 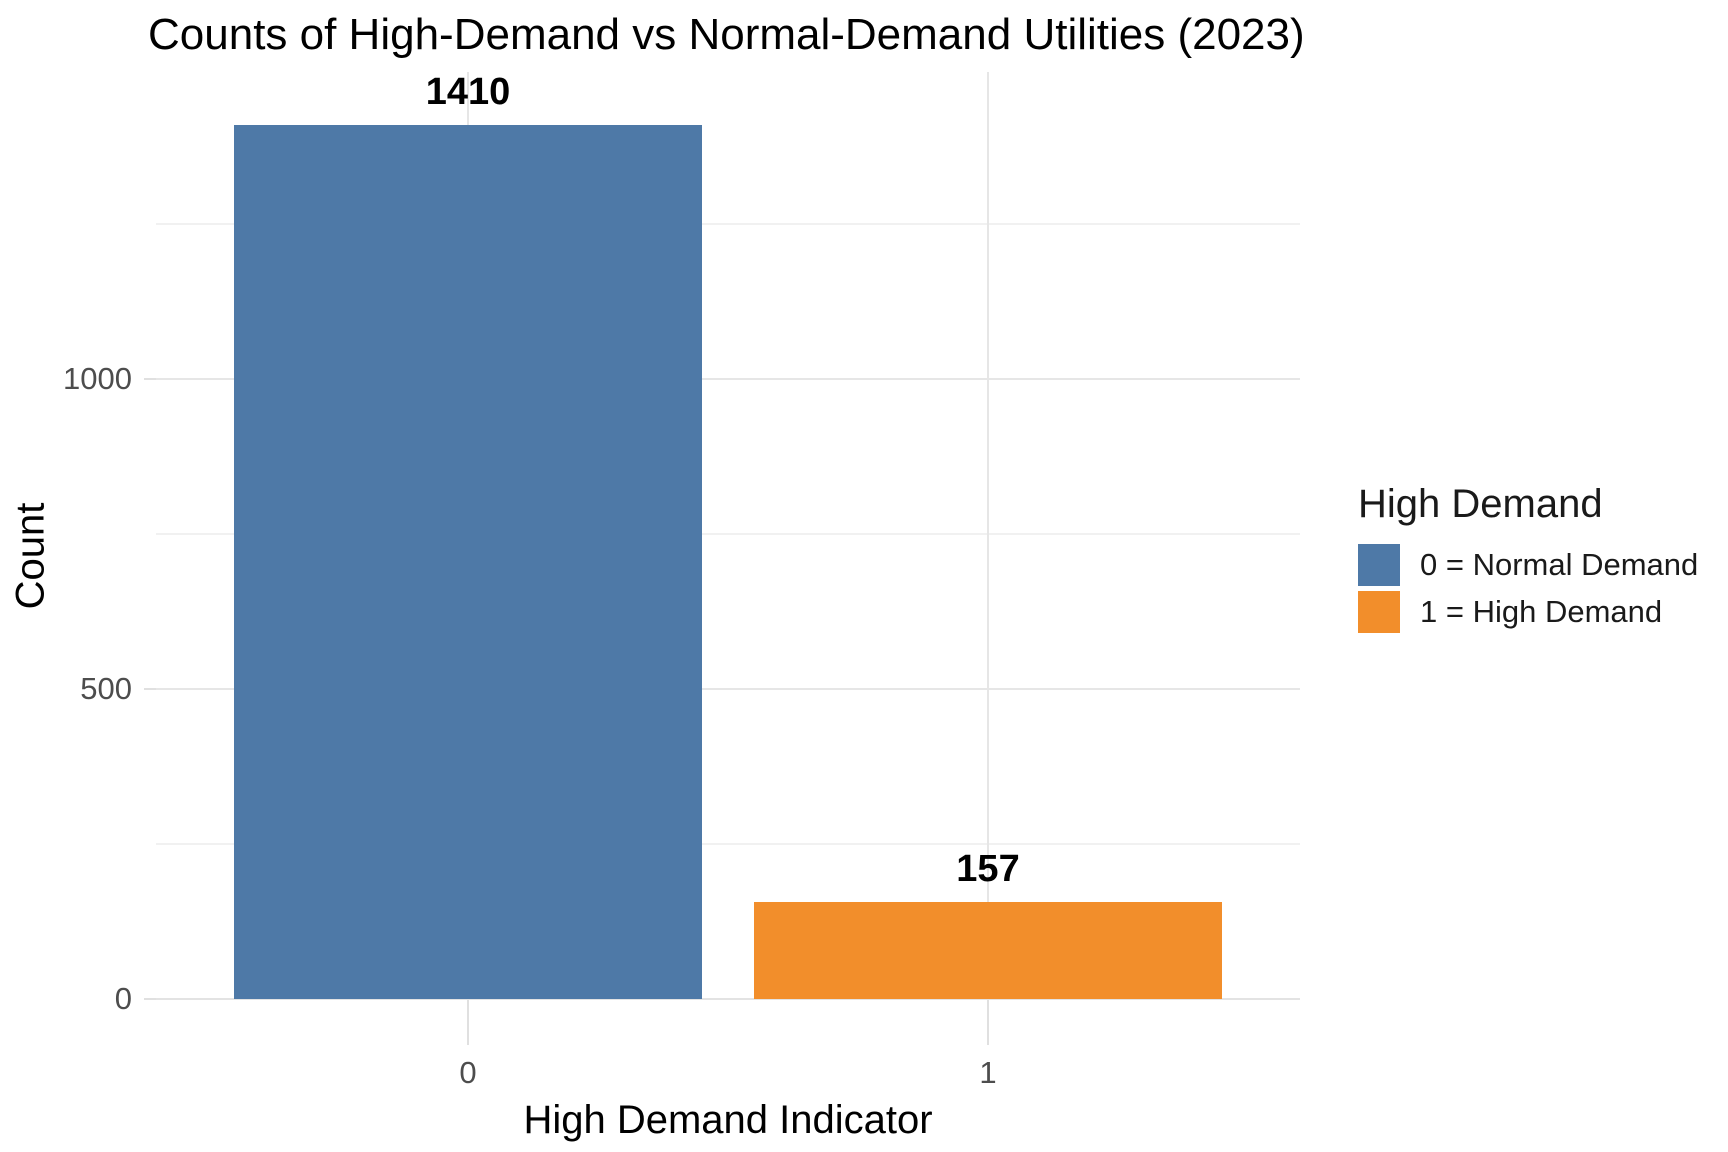 What do you see at coordinates (988, 1072) in the screenshot?
I see `x-tick-label-1: 1` at bounding box center [988, 1072].